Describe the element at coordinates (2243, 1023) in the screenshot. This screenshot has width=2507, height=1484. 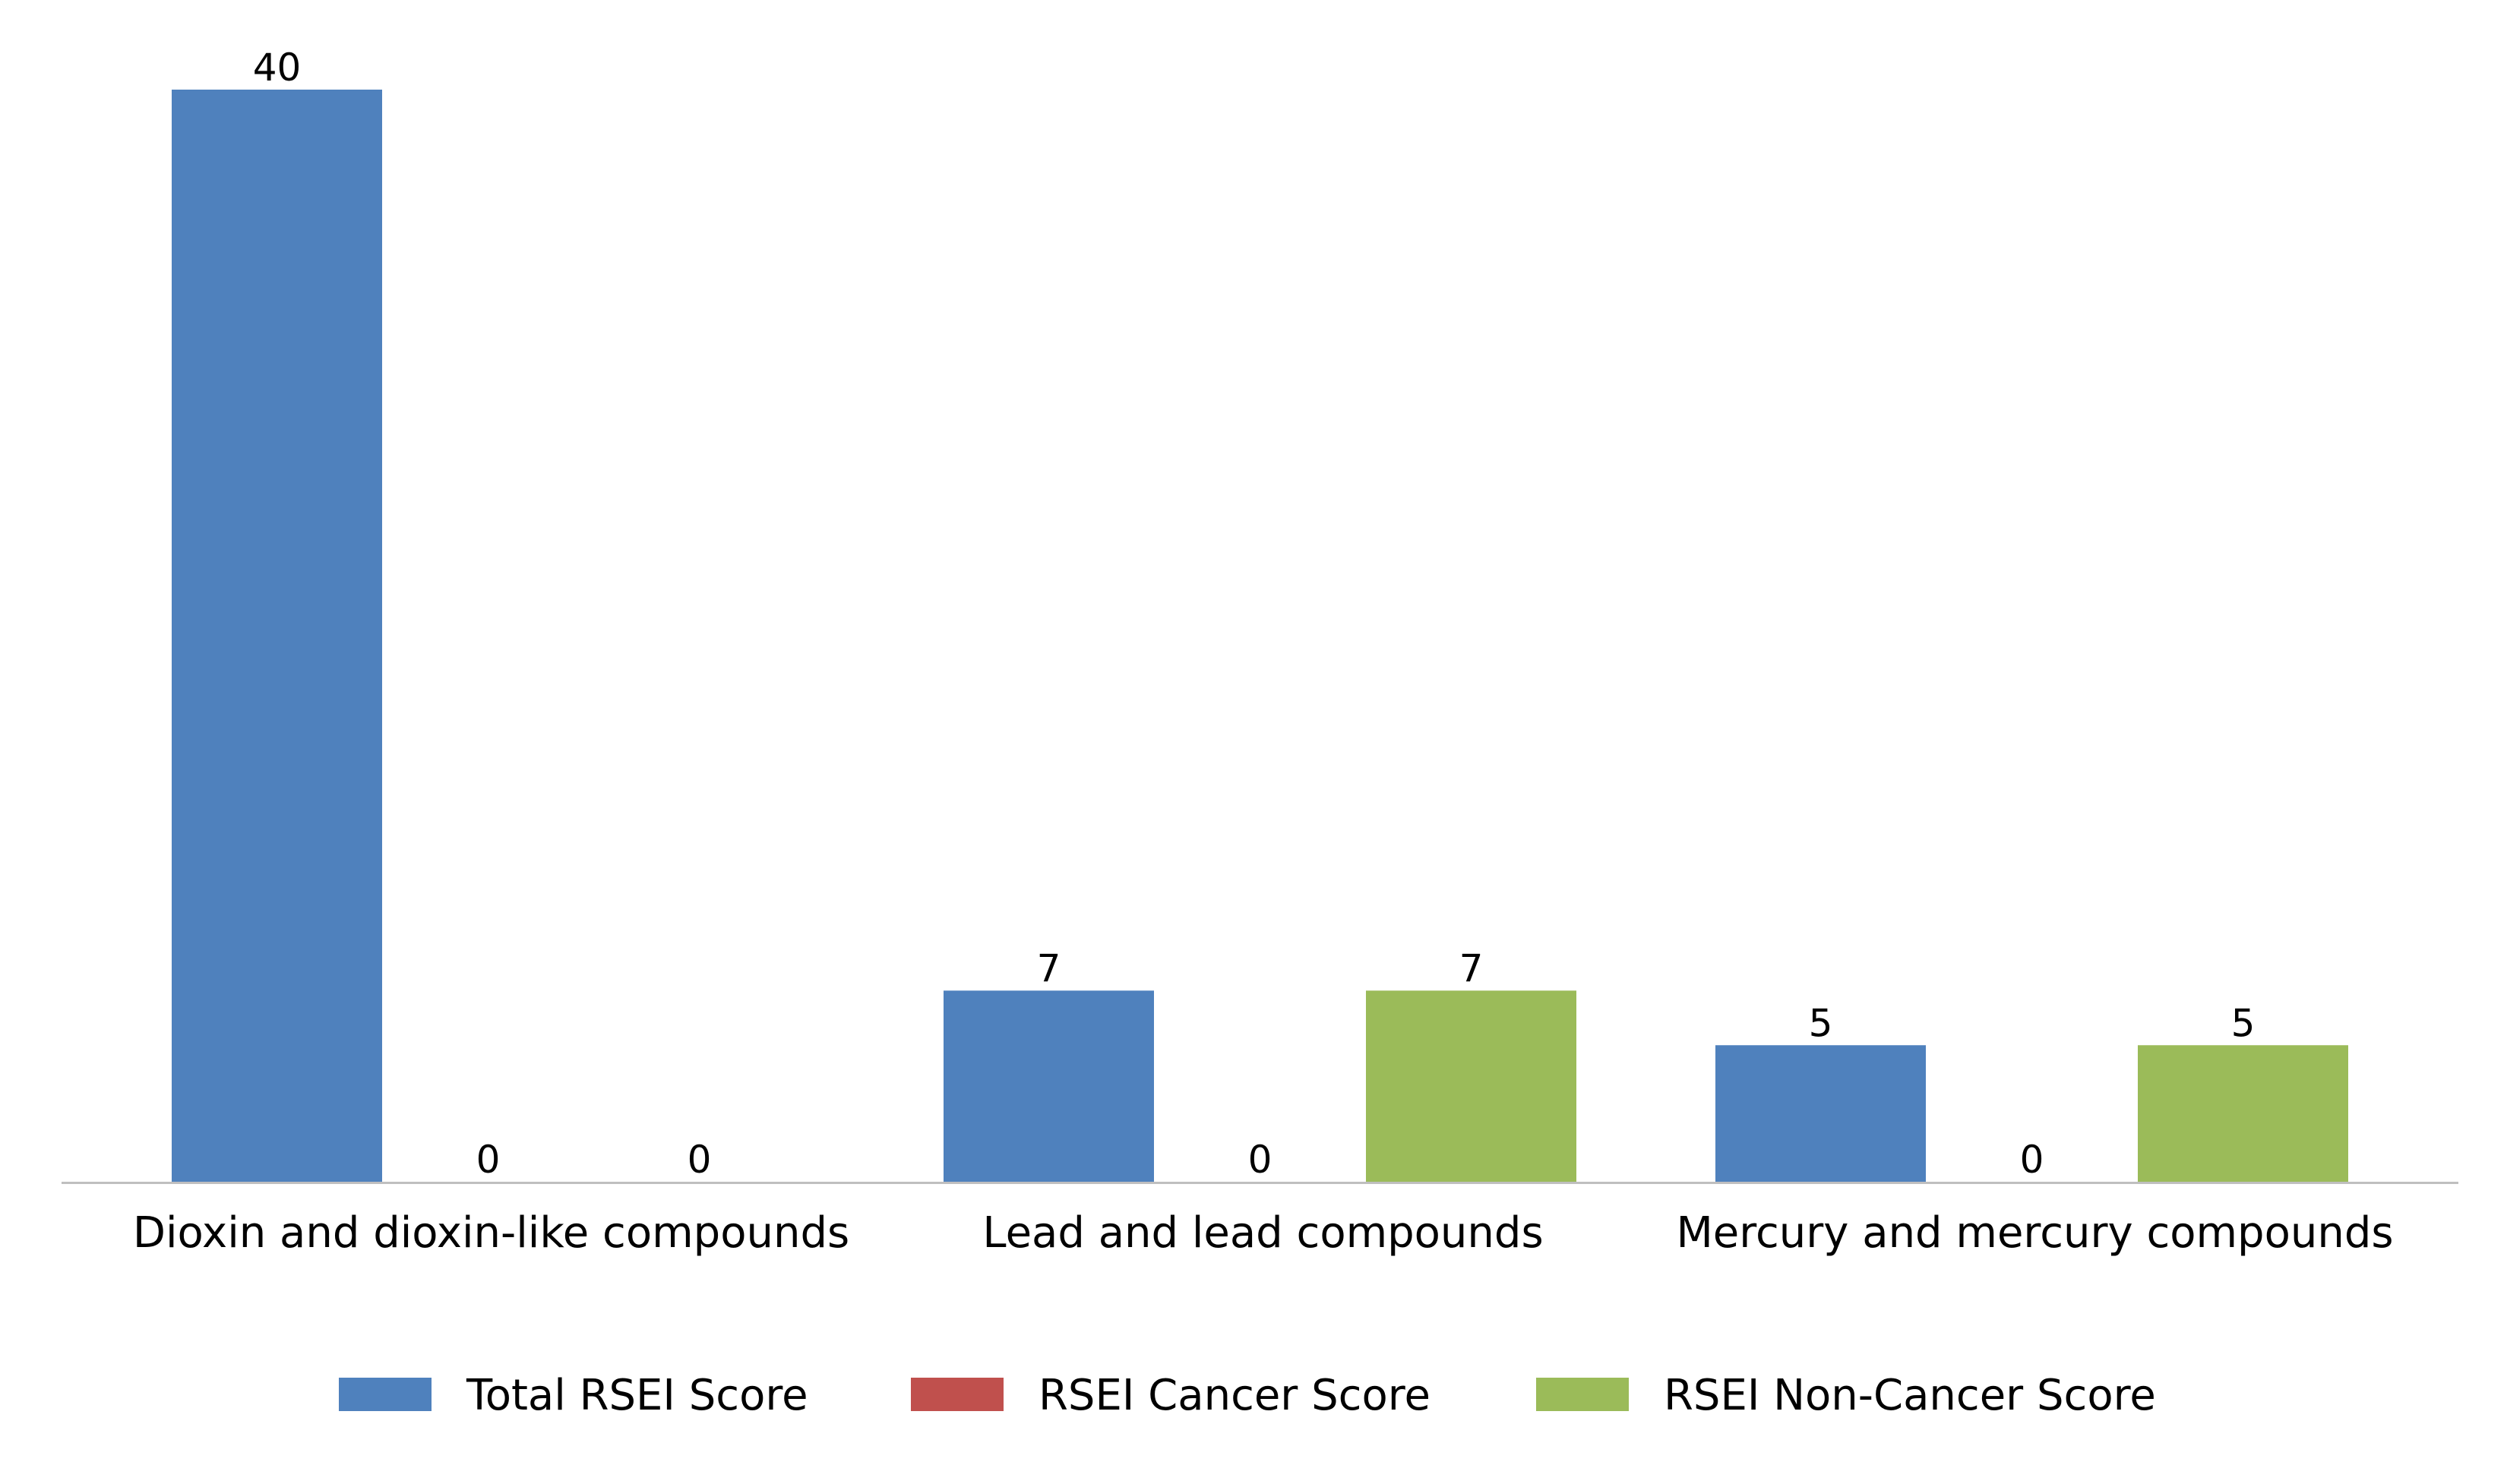
I see `data-label-rsei-non-cancer-score-mercury-and-mercury-compounds: 5` at that location.